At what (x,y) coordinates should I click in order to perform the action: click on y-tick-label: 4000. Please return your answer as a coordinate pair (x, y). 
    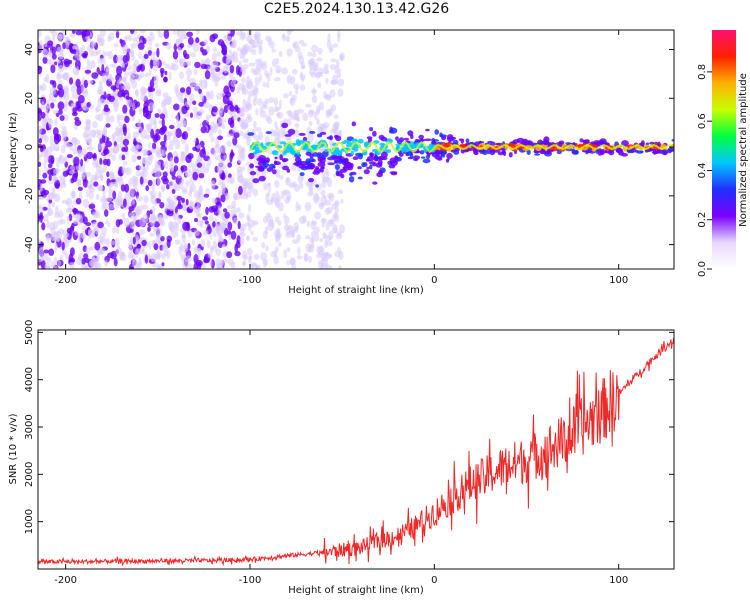
    Looking at the image, I should click on (29, 379).